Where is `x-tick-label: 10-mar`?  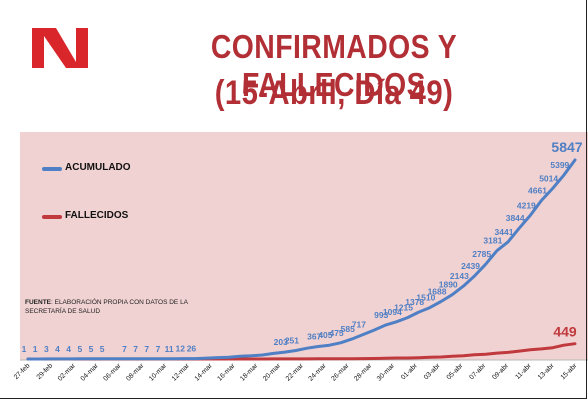
x-tick-label: 10-mar is located at coordinates (158, 372).